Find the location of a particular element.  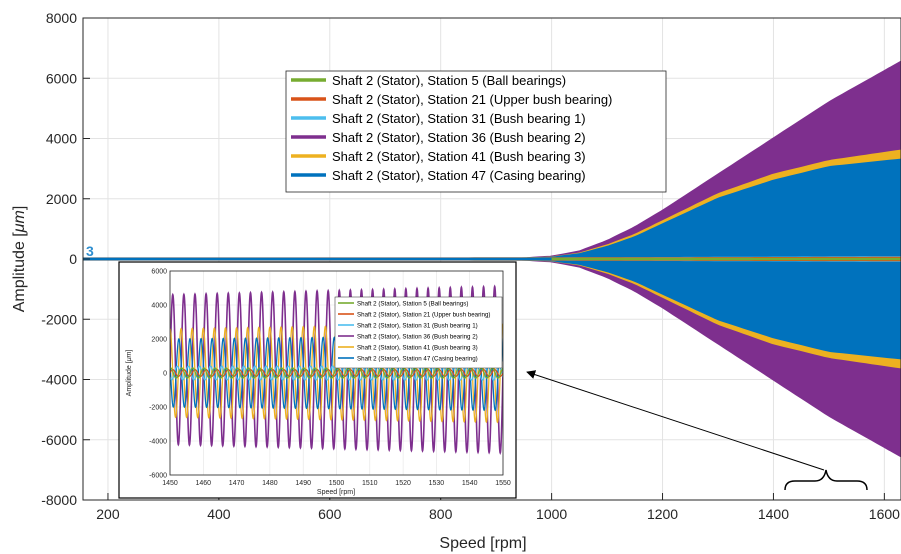

inset-series-line-shaft-2-stator-station-21-upper-bush-bearing is located at coordinates (336, 373).